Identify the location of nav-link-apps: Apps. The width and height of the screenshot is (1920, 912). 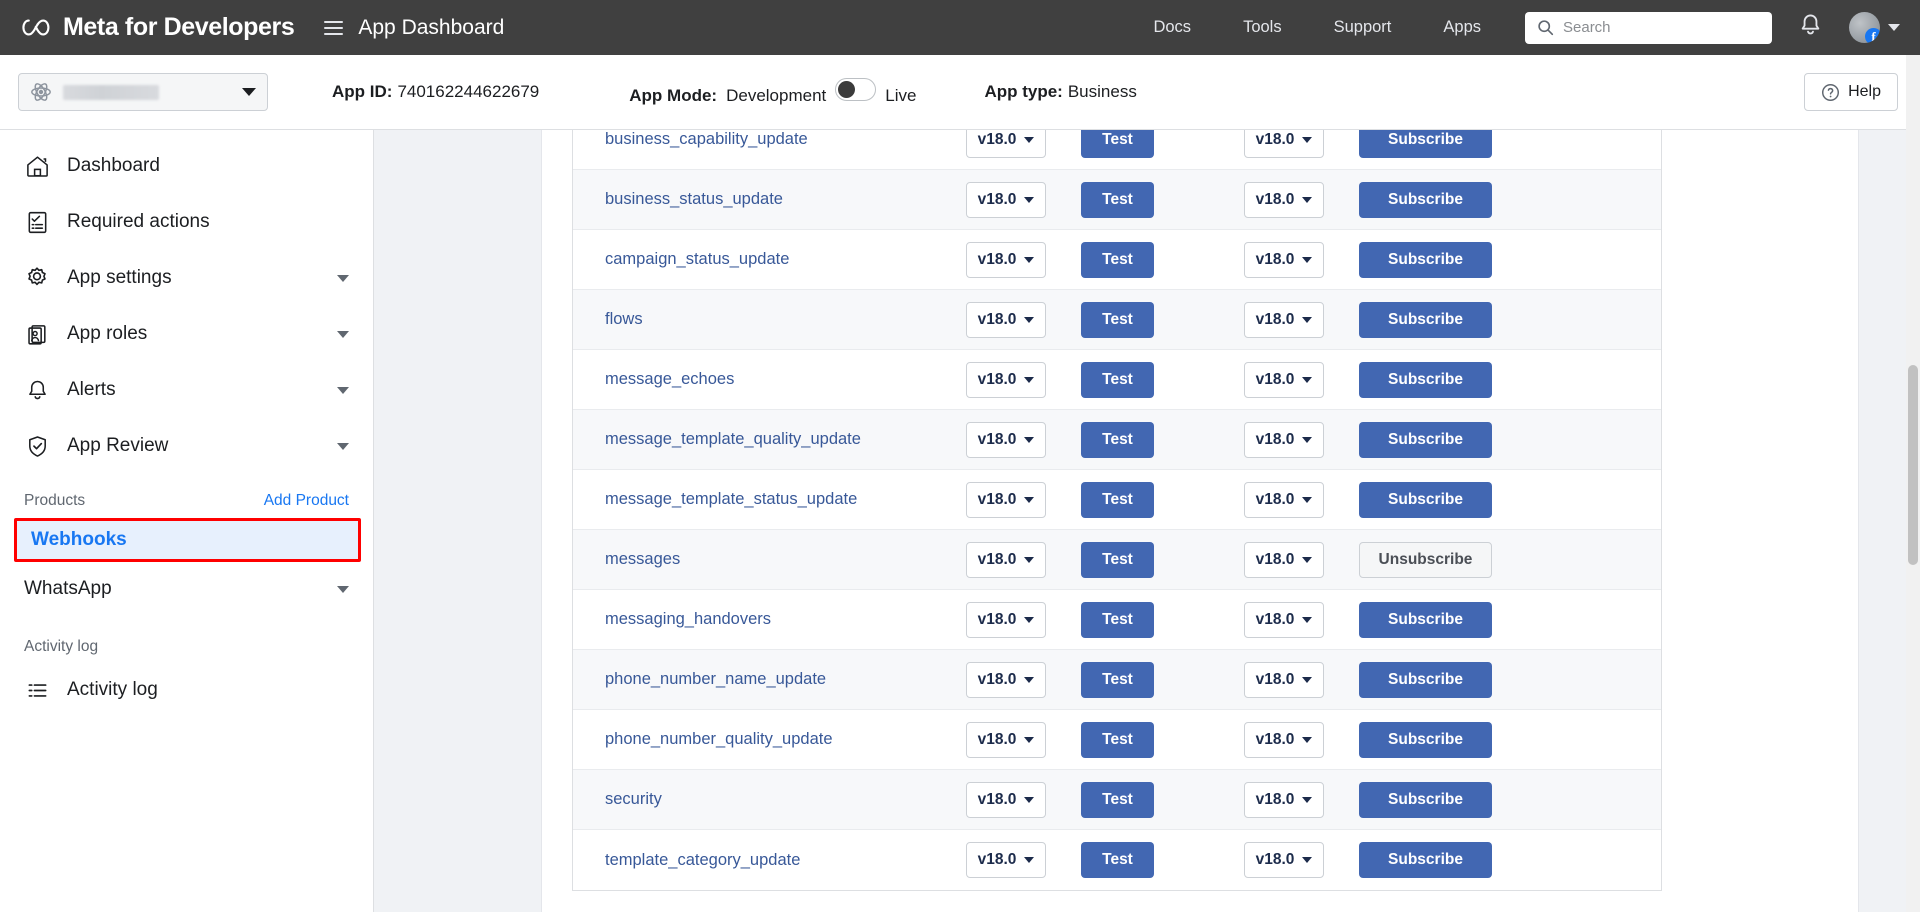
(1462, 27).